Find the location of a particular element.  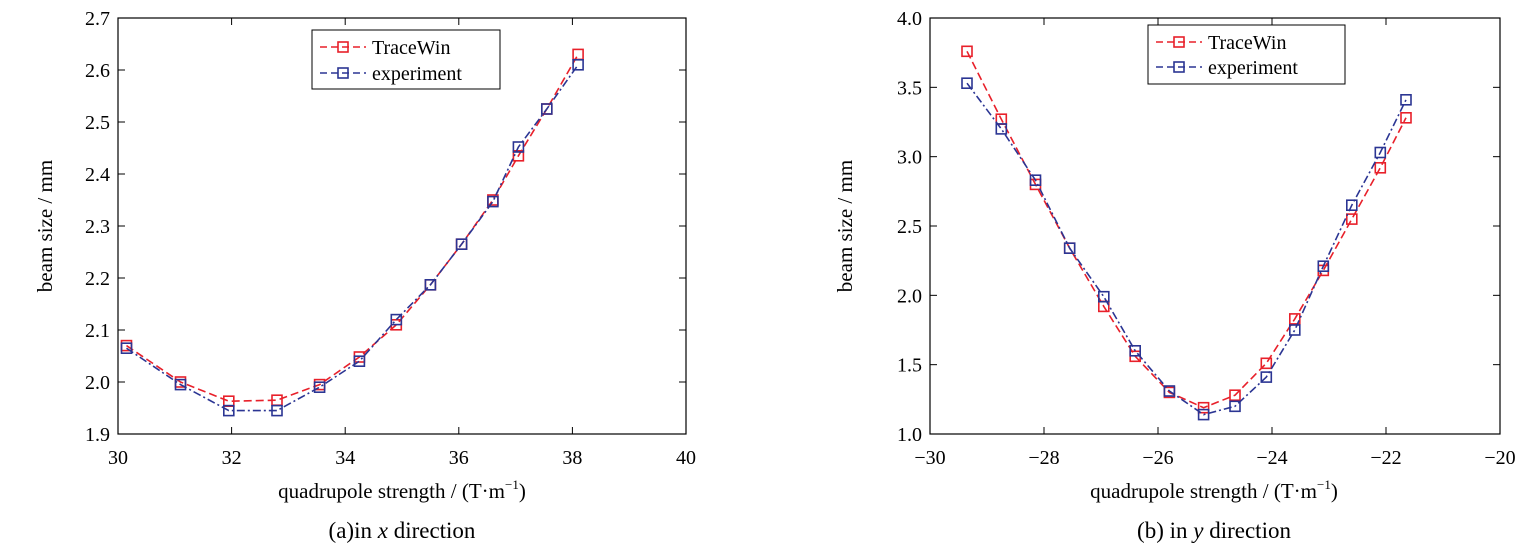

legend-a: TraceWin experiment is located at coordinates (406, 59).